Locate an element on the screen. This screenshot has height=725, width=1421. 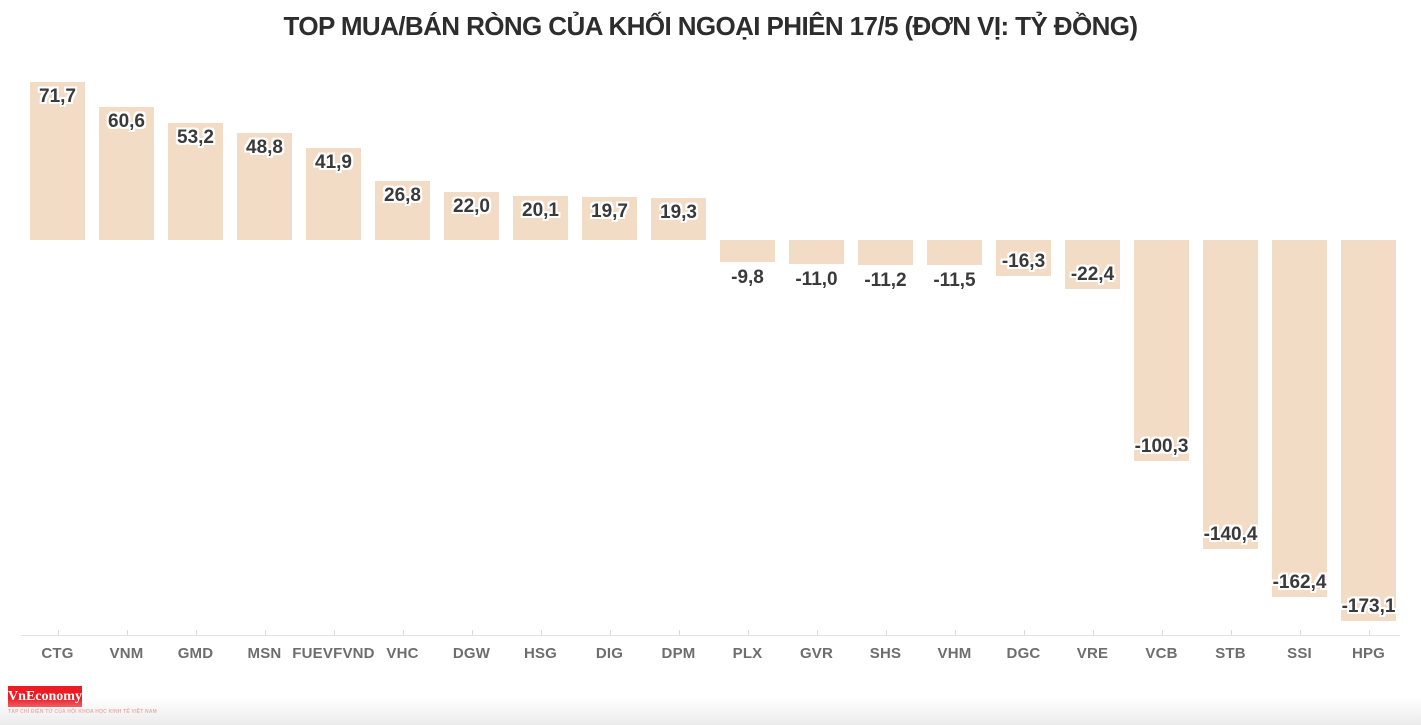
bar-VCB is located at coordinates (1161, 350).